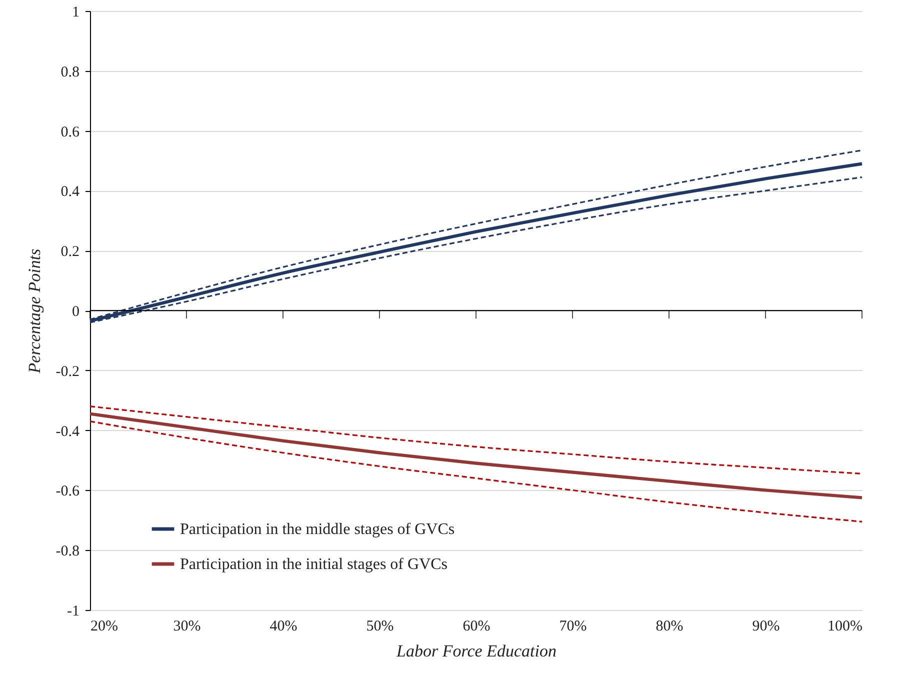 This screenshot has width=902, height=675. I want to click on x-tick-label: 50%, so click(380, 626).